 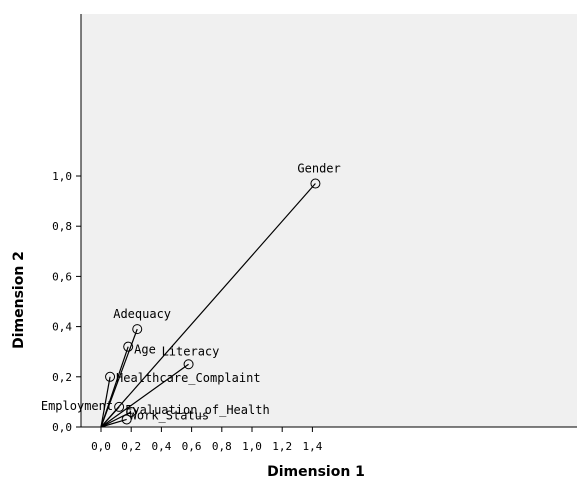 What do you see at coordinates (252, 446) in the screenshot?
I see `x-tick-label: 1,0` at bounding box center [252, 446].